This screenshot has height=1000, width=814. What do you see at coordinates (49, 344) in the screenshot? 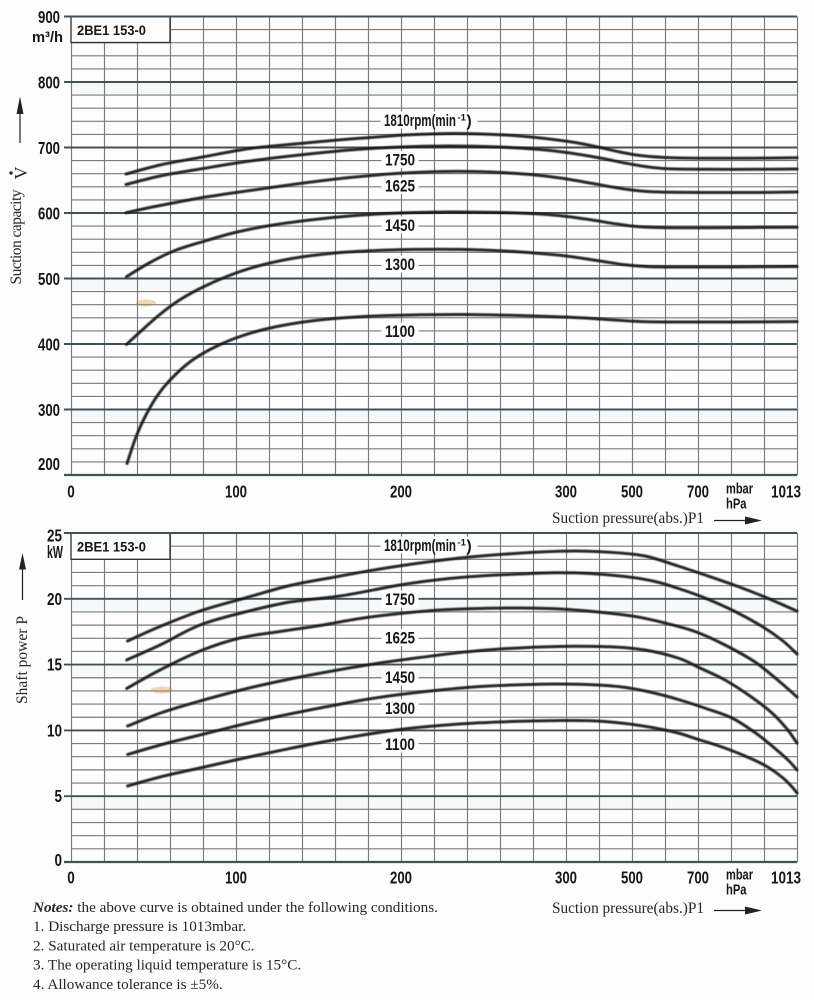
I see `svg-text: 400` at bounding box center [49, 344].